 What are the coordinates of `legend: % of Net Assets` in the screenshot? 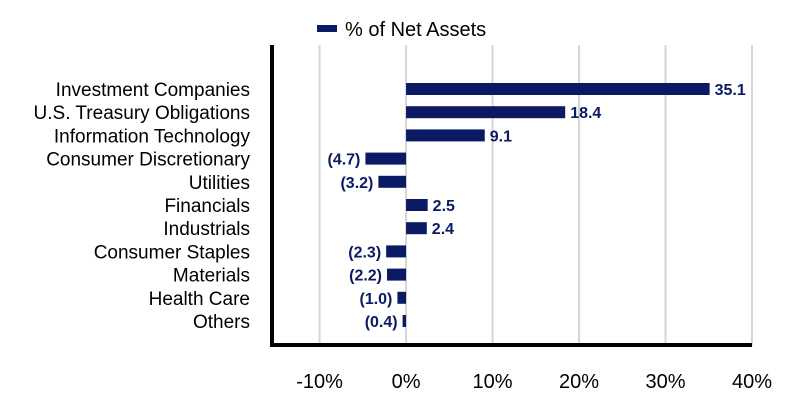 It's located at (401, 30).